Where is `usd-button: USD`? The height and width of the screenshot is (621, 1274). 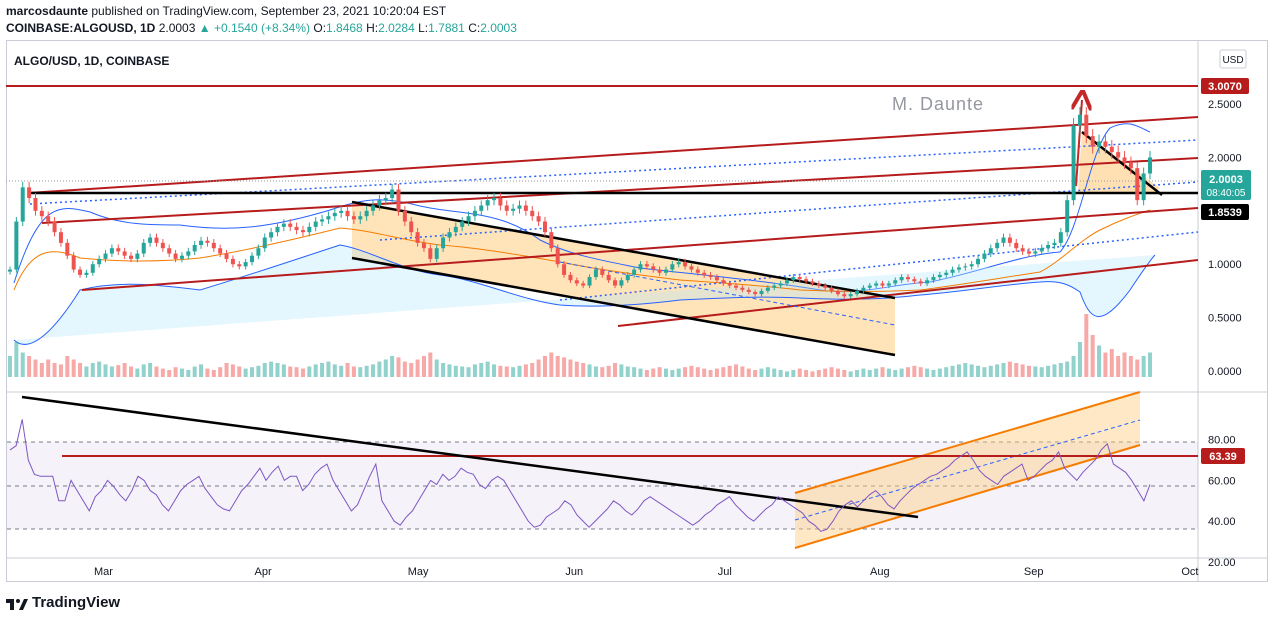
usd-button: USD is located at coordinates (1233, 59).